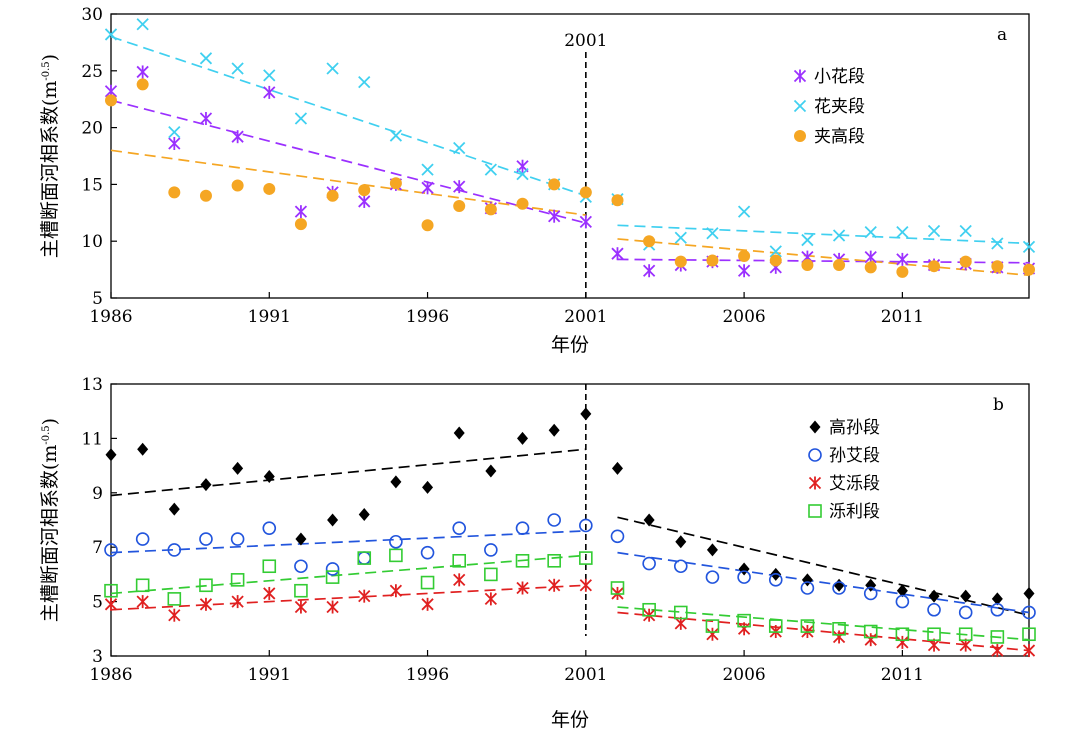 Image resolution: width=1071 pixels, height=747 pixels. I want to click on divider-label: 2001, so click(585, 41).